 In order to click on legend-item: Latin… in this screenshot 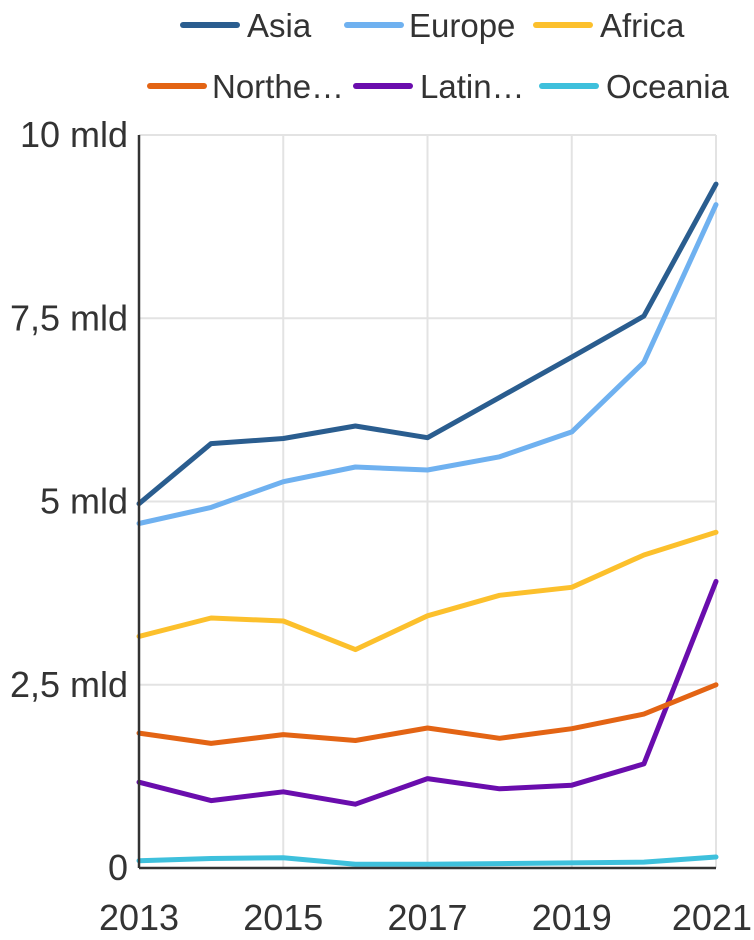, I will do `click(439, 86)`.